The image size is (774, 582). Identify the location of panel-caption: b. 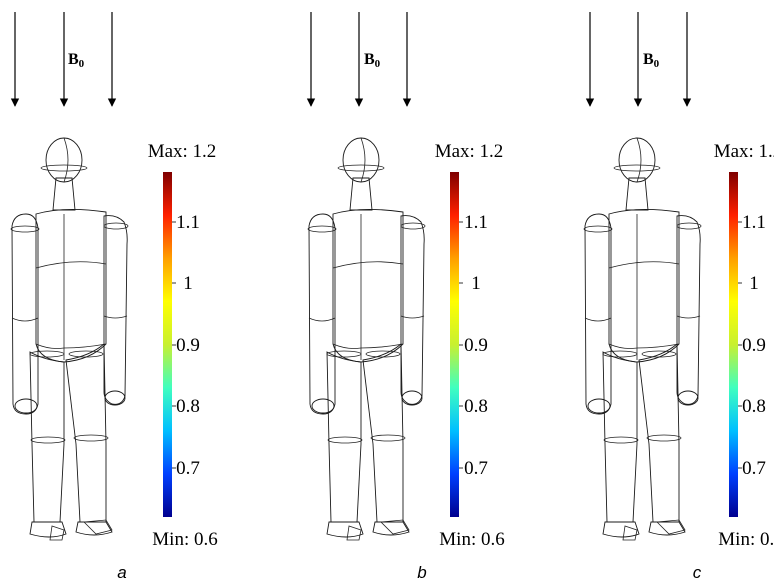
(421, 572).